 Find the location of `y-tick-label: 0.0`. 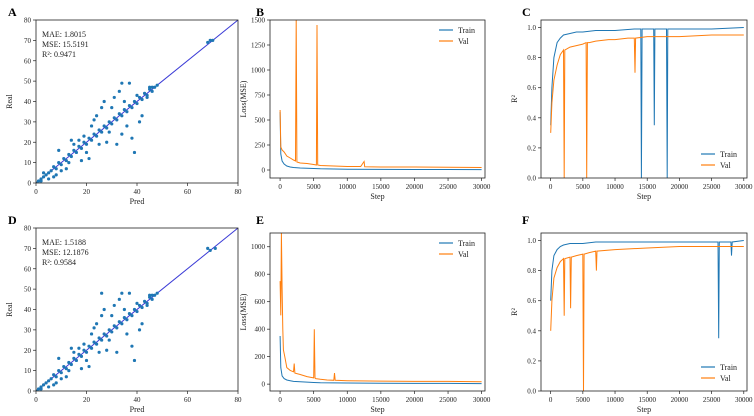

y-tick-label: 0.0 is located at coordinates (531, 179).